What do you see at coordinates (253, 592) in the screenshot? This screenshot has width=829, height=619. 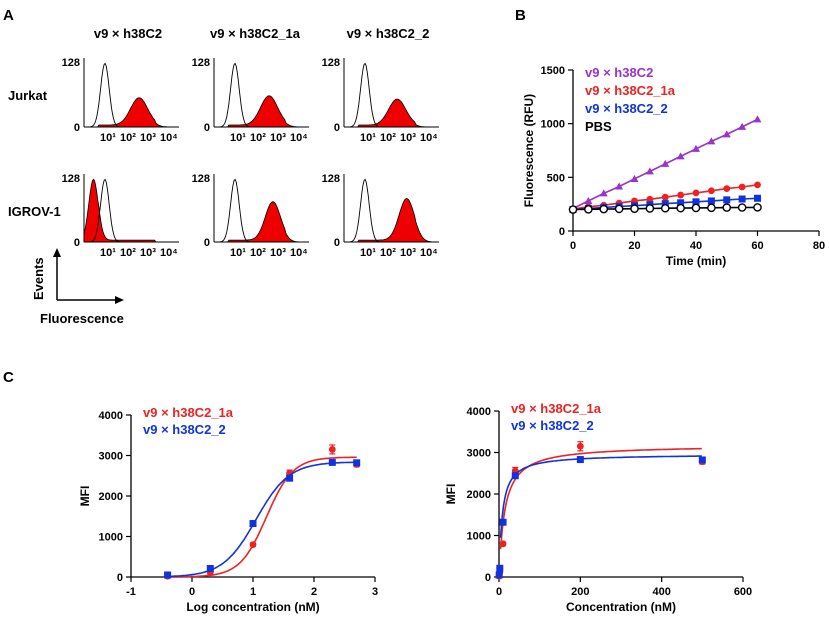 I see `x-tick-label: 1` at bounding box center [253, 592].